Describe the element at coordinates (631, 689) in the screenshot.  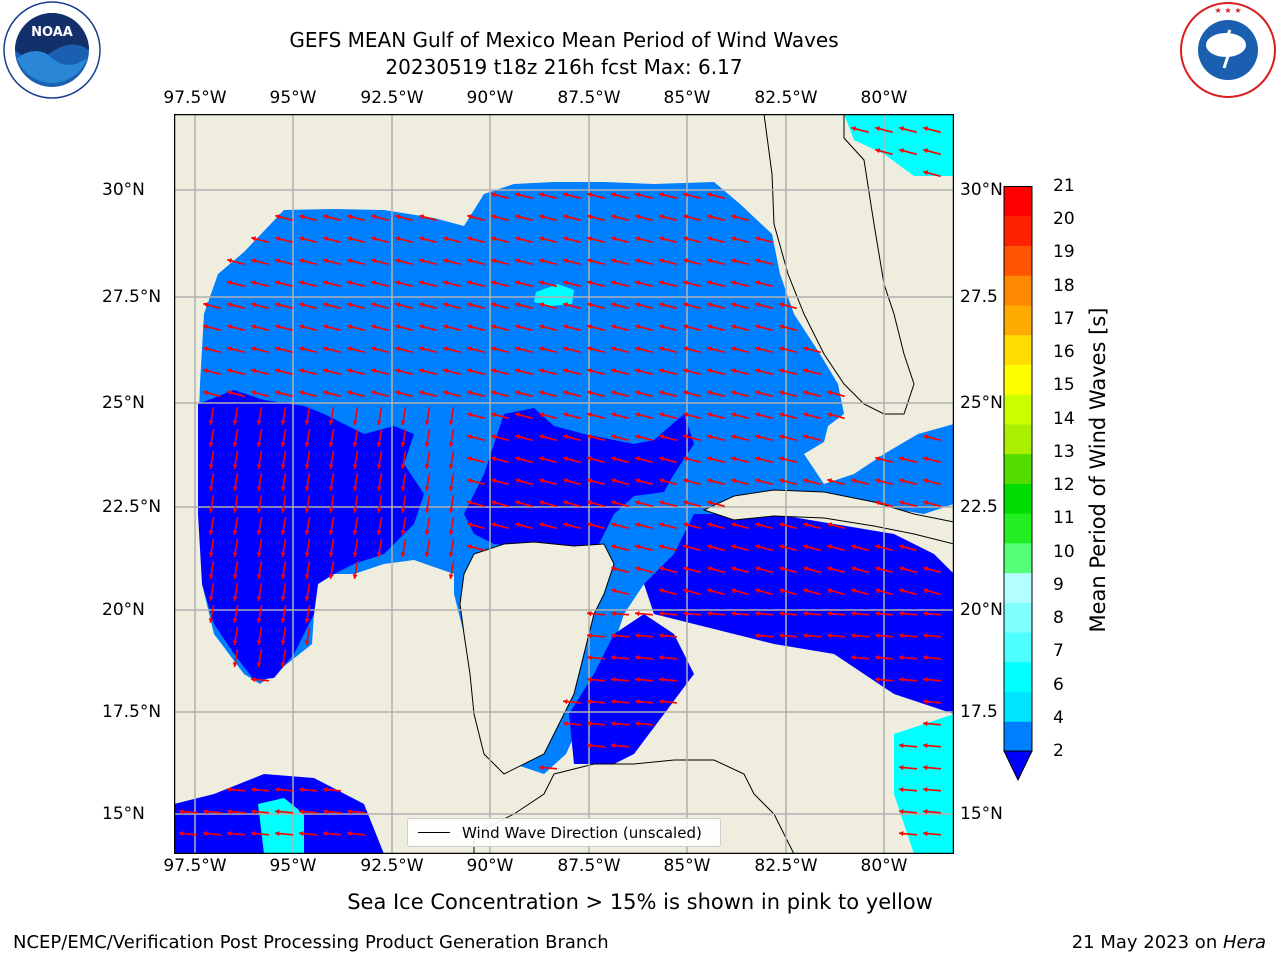
I see `low-period-yucatan` at that location.